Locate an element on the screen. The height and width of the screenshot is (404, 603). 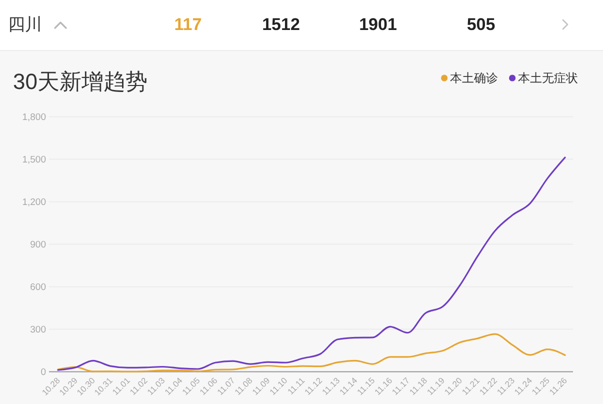
annotation: 505 is located at coordinates (481, 24).